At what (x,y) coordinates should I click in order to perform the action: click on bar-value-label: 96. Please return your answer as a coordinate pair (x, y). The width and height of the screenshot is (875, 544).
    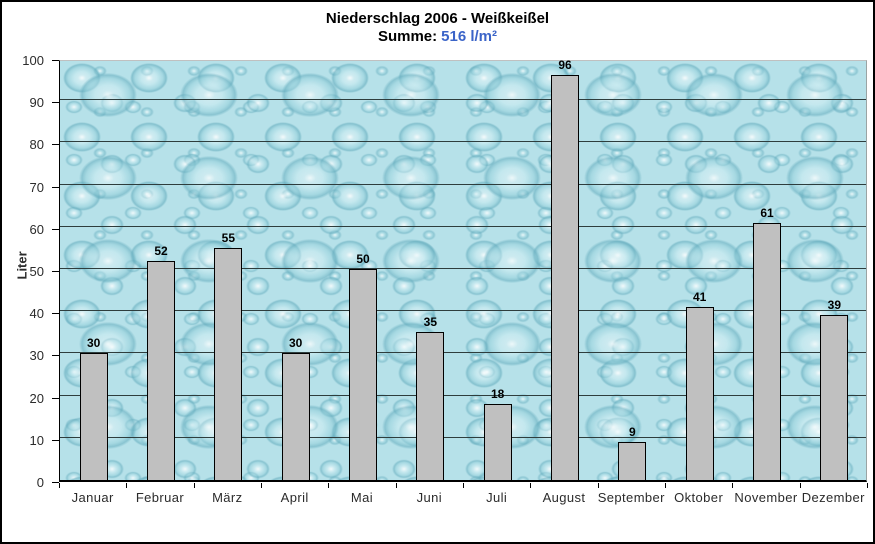
    Looking at the image, I should click on (565, 64).